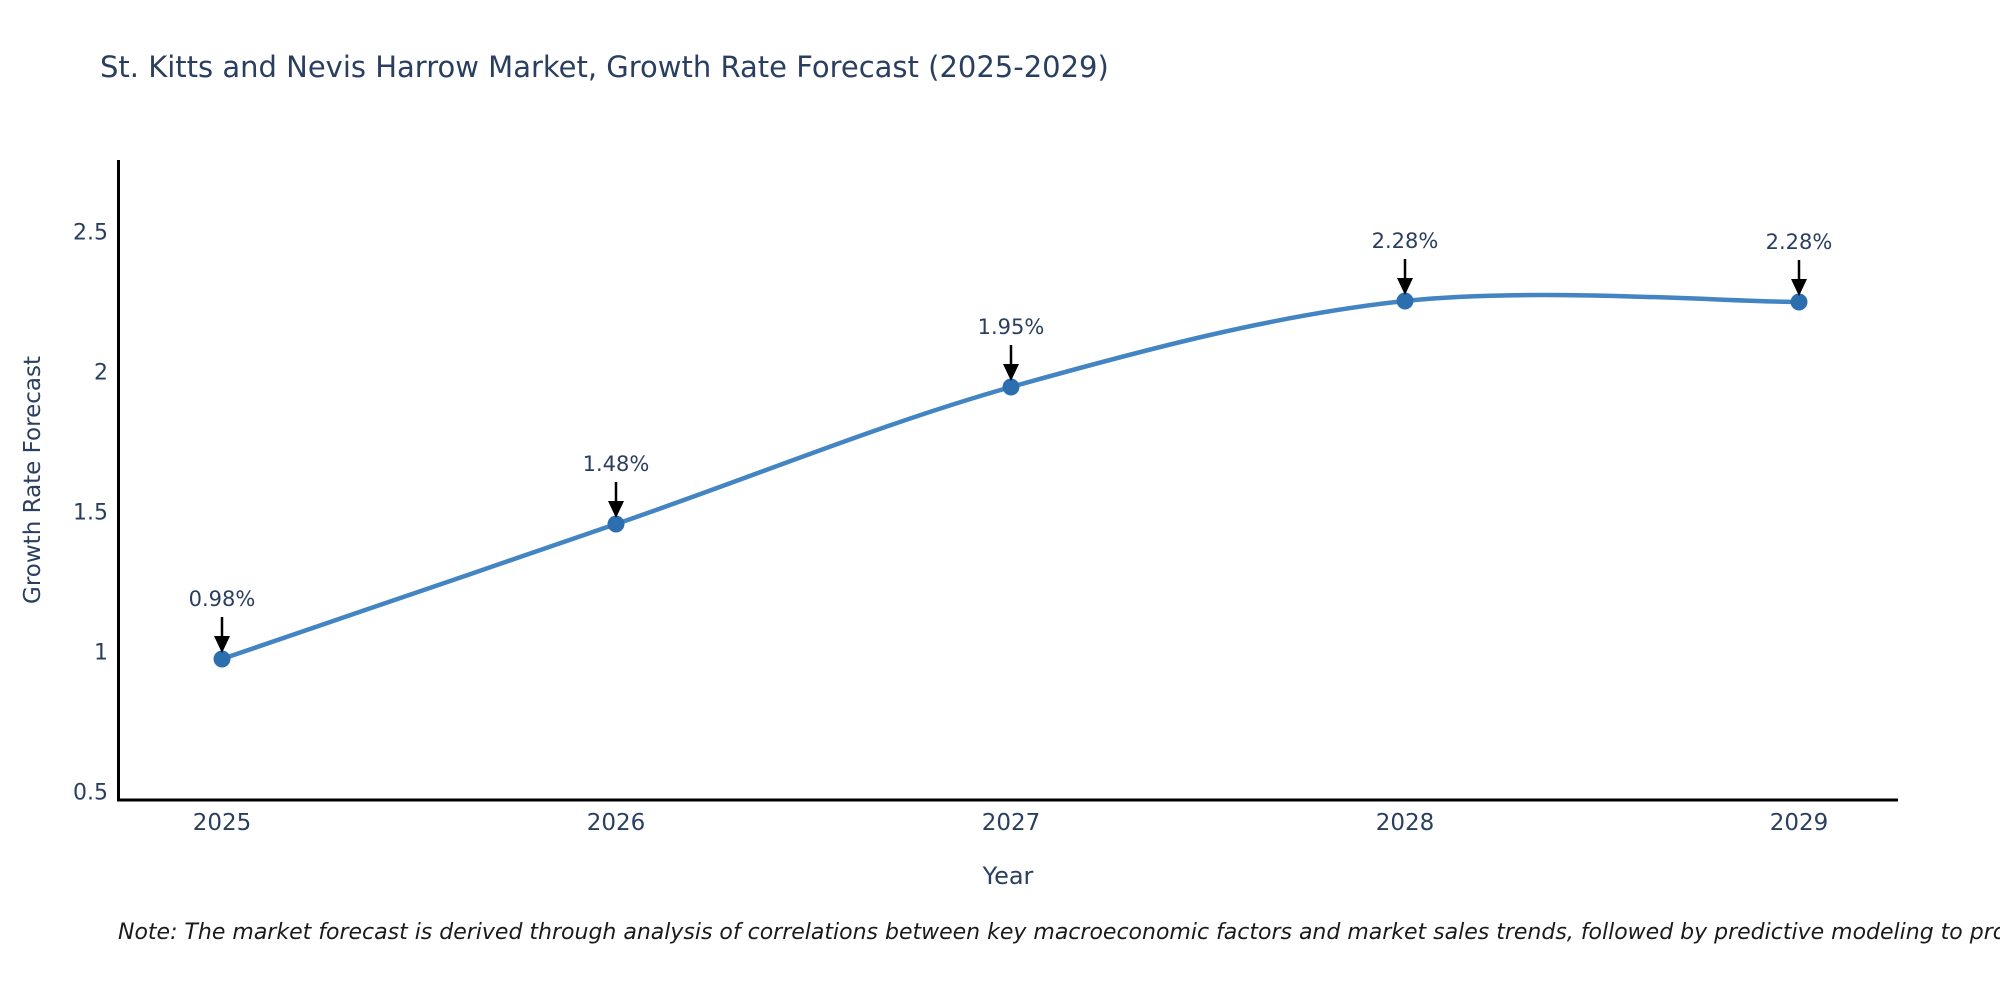  Describe the element at coordinates (1008, 876) in the screenshot. I see `x-axis-title: Year` at that location.